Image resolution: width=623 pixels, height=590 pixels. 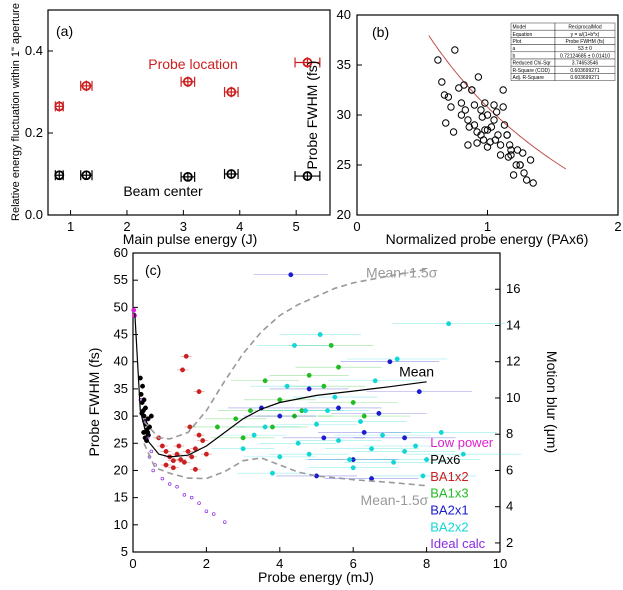 I want to click on panel-a-xtick-label: 5, so click(x=296, y=226).